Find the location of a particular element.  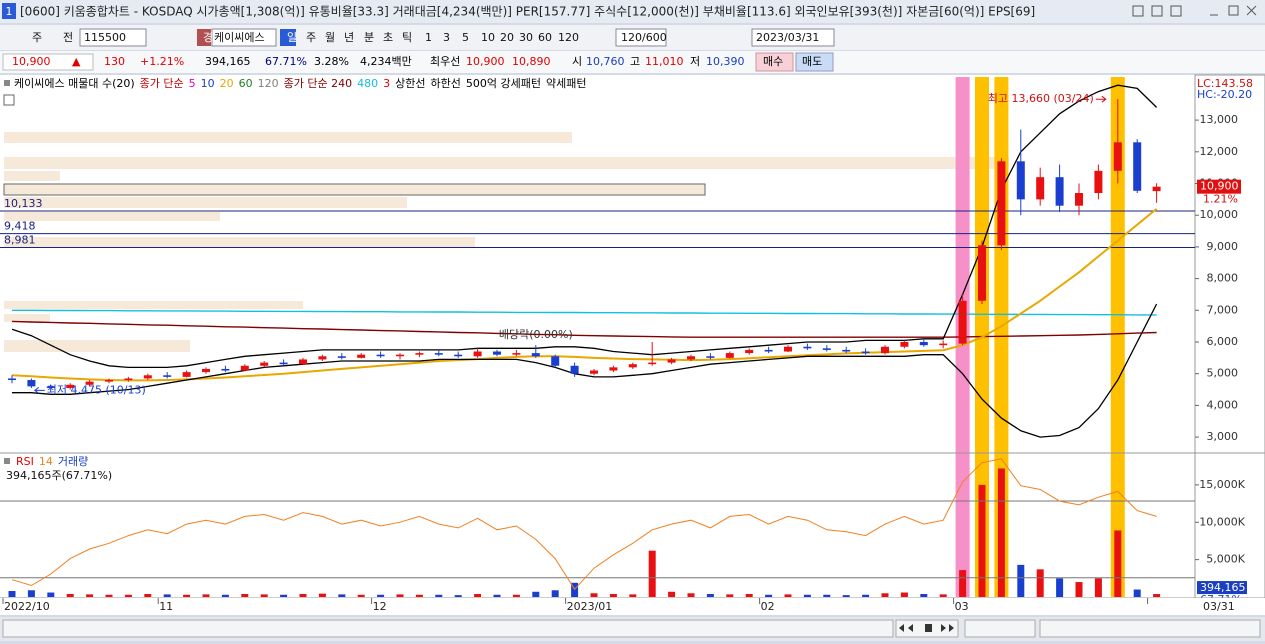

toolbar-label: 115500 is located at coordinates (105, 37).